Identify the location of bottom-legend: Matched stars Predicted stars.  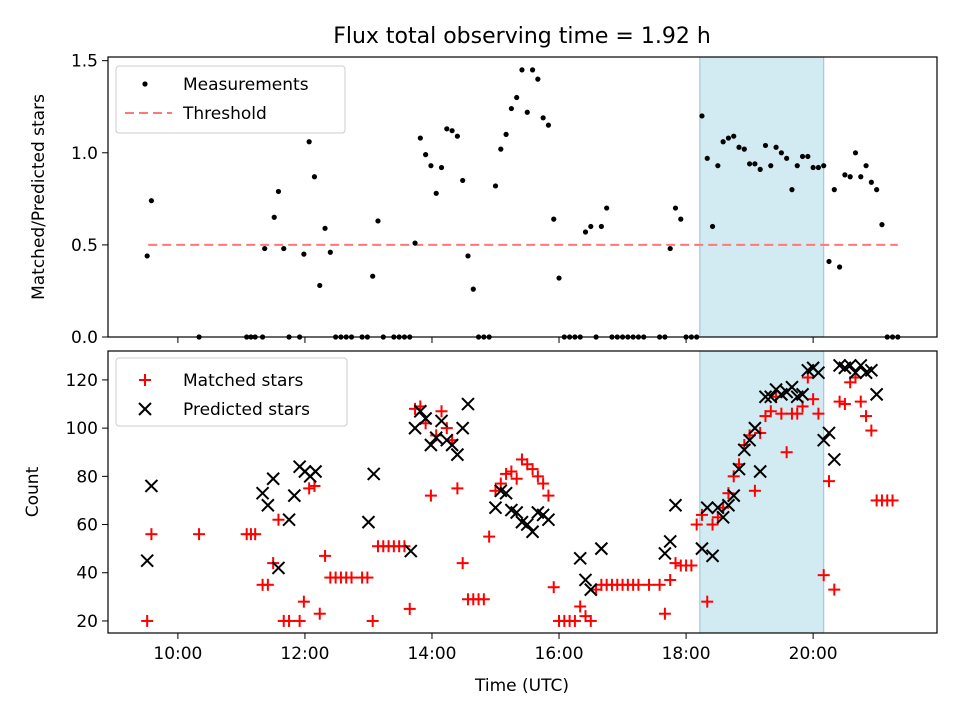
(231, 392).